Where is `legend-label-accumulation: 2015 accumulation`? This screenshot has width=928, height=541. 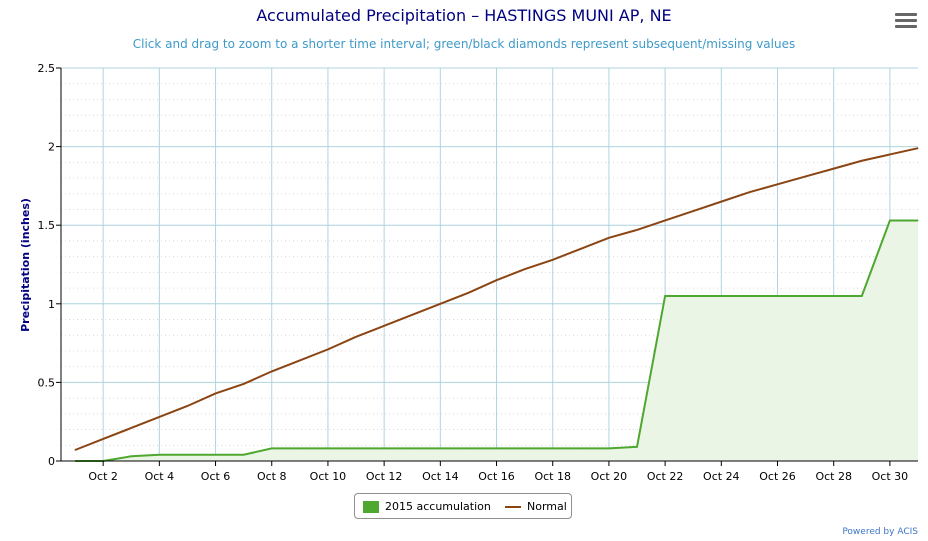 legend-label-accumulation: 2015 accumulation is located at coordinates (438, 506).